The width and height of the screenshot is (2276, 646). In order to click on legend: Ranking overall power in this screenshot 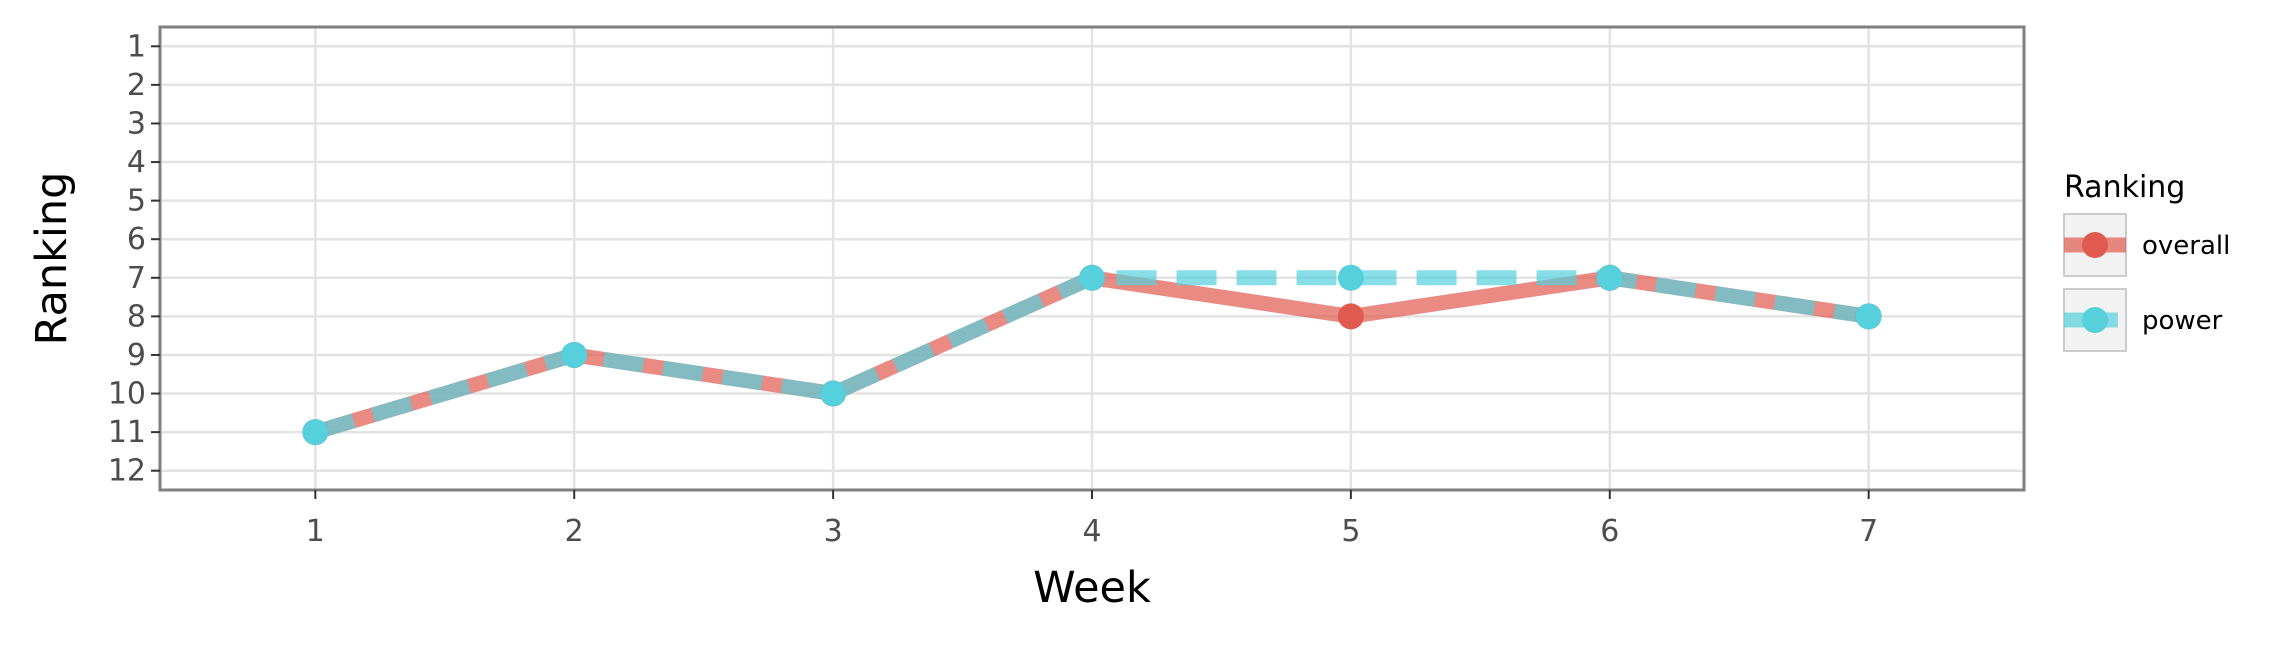, I will do `click(2146, 261)`.